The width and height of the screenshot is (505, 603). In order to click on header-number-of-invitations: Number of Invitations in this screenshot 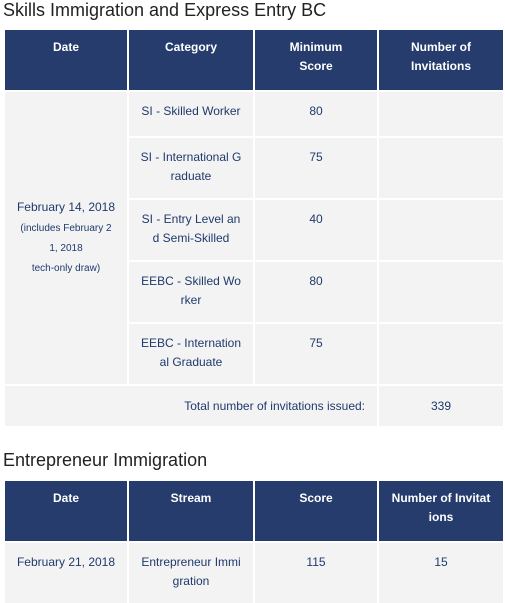, I will do `click(441, 60)`.